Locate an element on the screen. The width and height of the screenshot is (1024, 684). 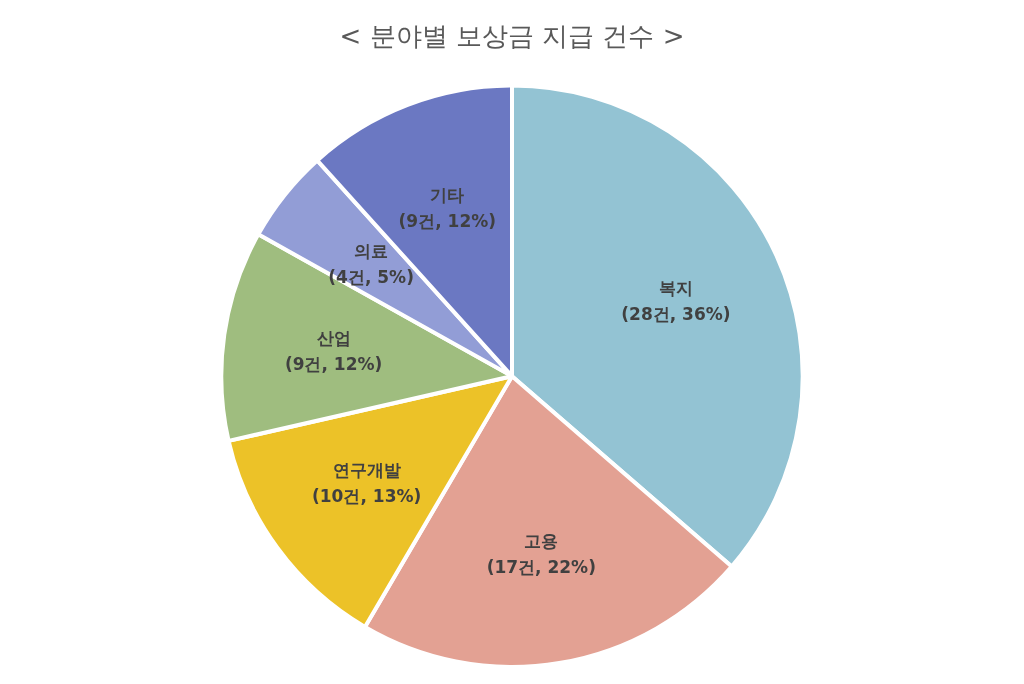
slice-label: 기타 is located at coordinates (447, 194).